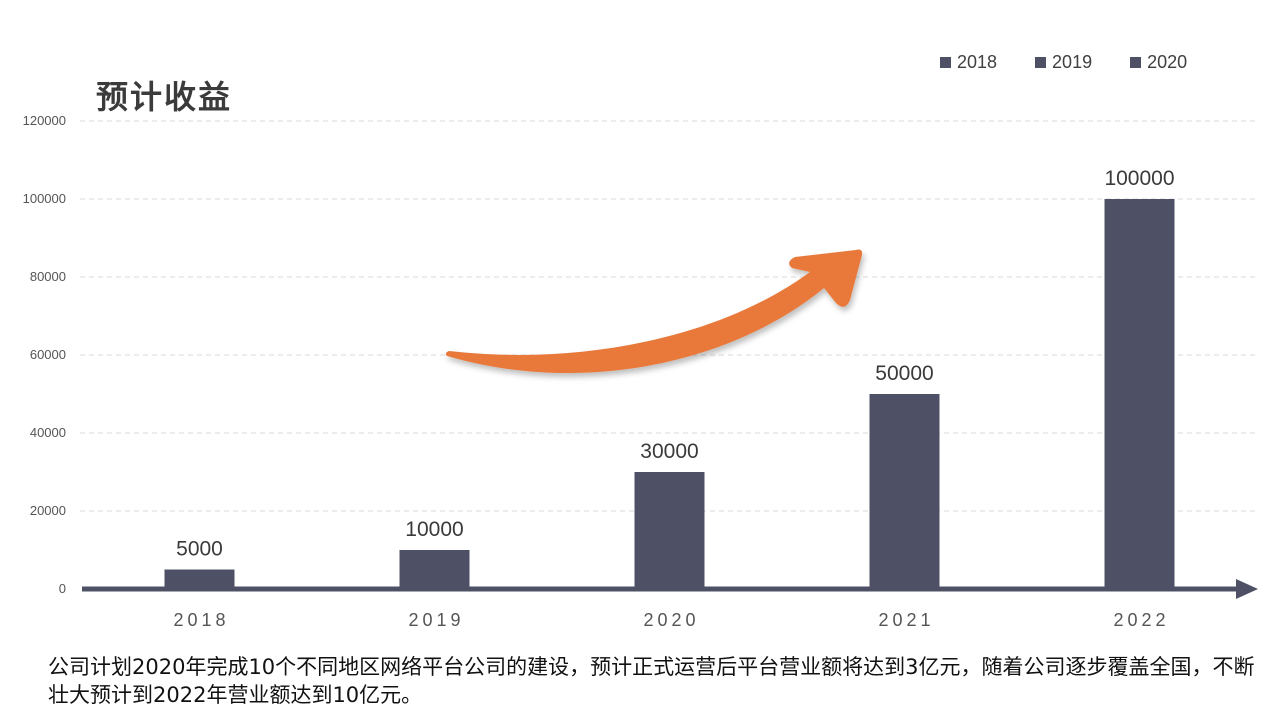  I want to click on x-tick-label-2019: 2019, so click(436, 620).